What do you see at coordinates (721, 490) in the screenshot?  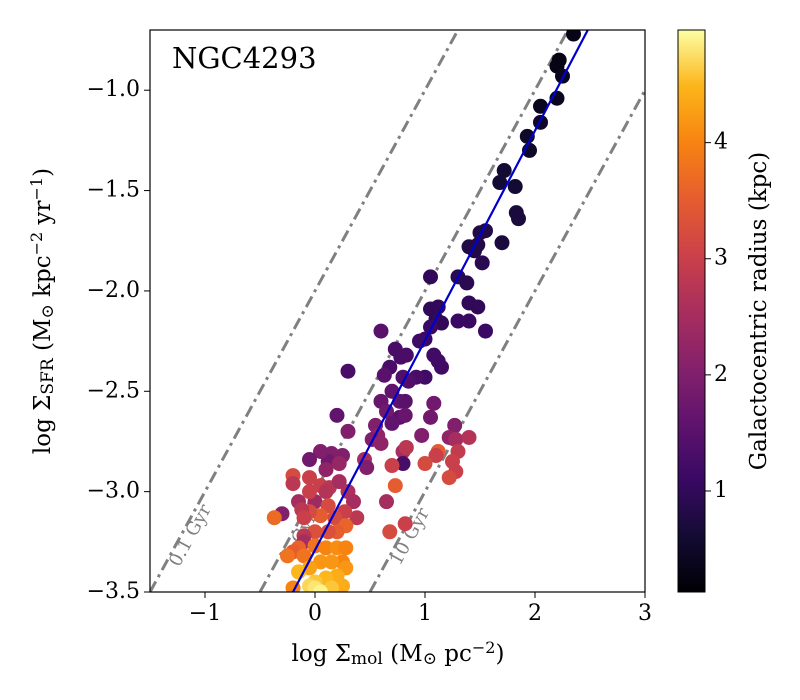 I see `colorbar-tick-label: 1` at bounding box center [721, 490].